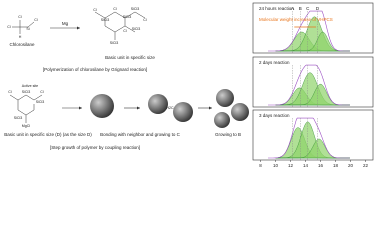 The image size is (378, 240). I want to click on atom: H, so click(20, 37).